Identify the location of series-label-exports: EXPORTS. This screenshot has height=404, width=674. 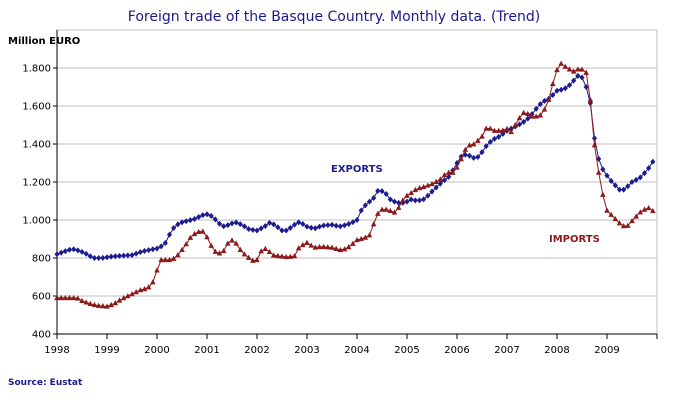
(357, 169).